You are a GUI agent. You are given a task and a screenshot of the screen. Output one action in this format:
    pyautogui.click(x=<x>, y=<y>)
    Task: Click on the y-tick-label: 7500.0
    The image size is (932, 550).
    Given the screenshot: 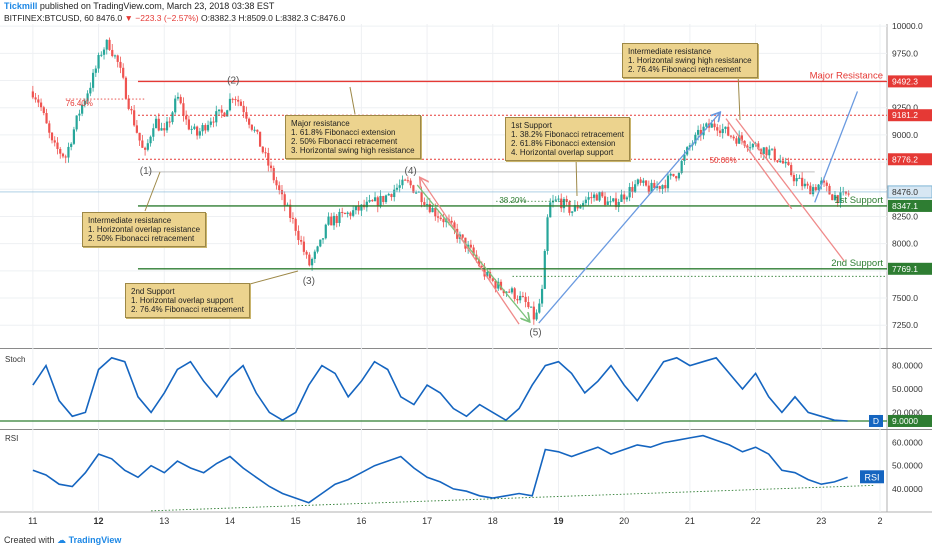 What is the action you would take?
    pyautogui.click(x=905, y=298)
    